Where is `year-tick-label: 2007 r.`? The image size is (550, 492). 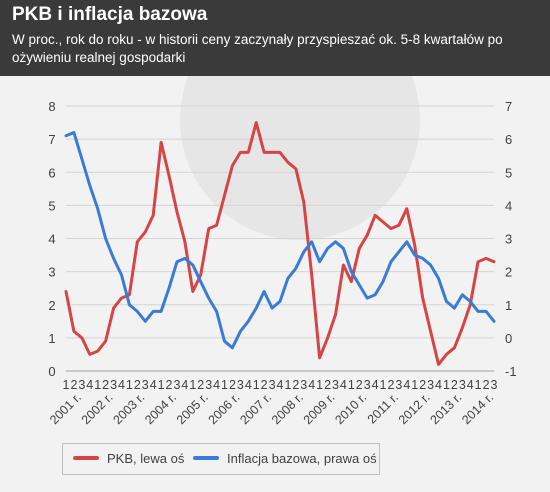
year-tick-label: 2007 r. is located at coordinates (255, 408).